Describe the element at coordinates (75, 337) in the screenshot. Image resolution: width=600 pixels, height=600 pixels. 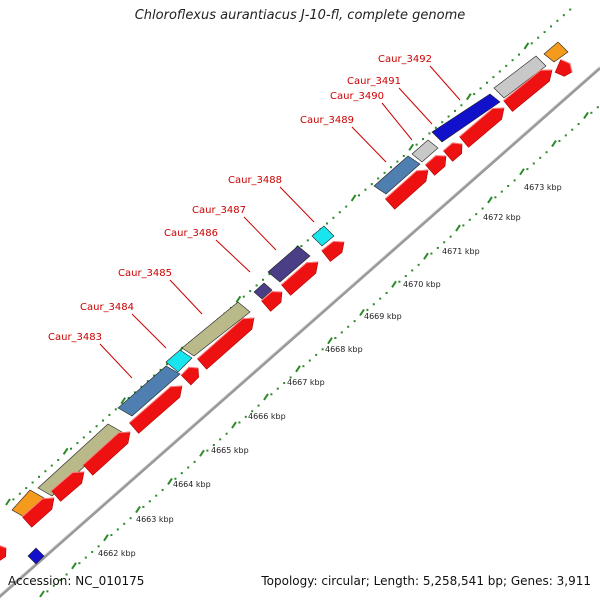
I see `gene-label-caur-3483: Caur_3483` at that location.